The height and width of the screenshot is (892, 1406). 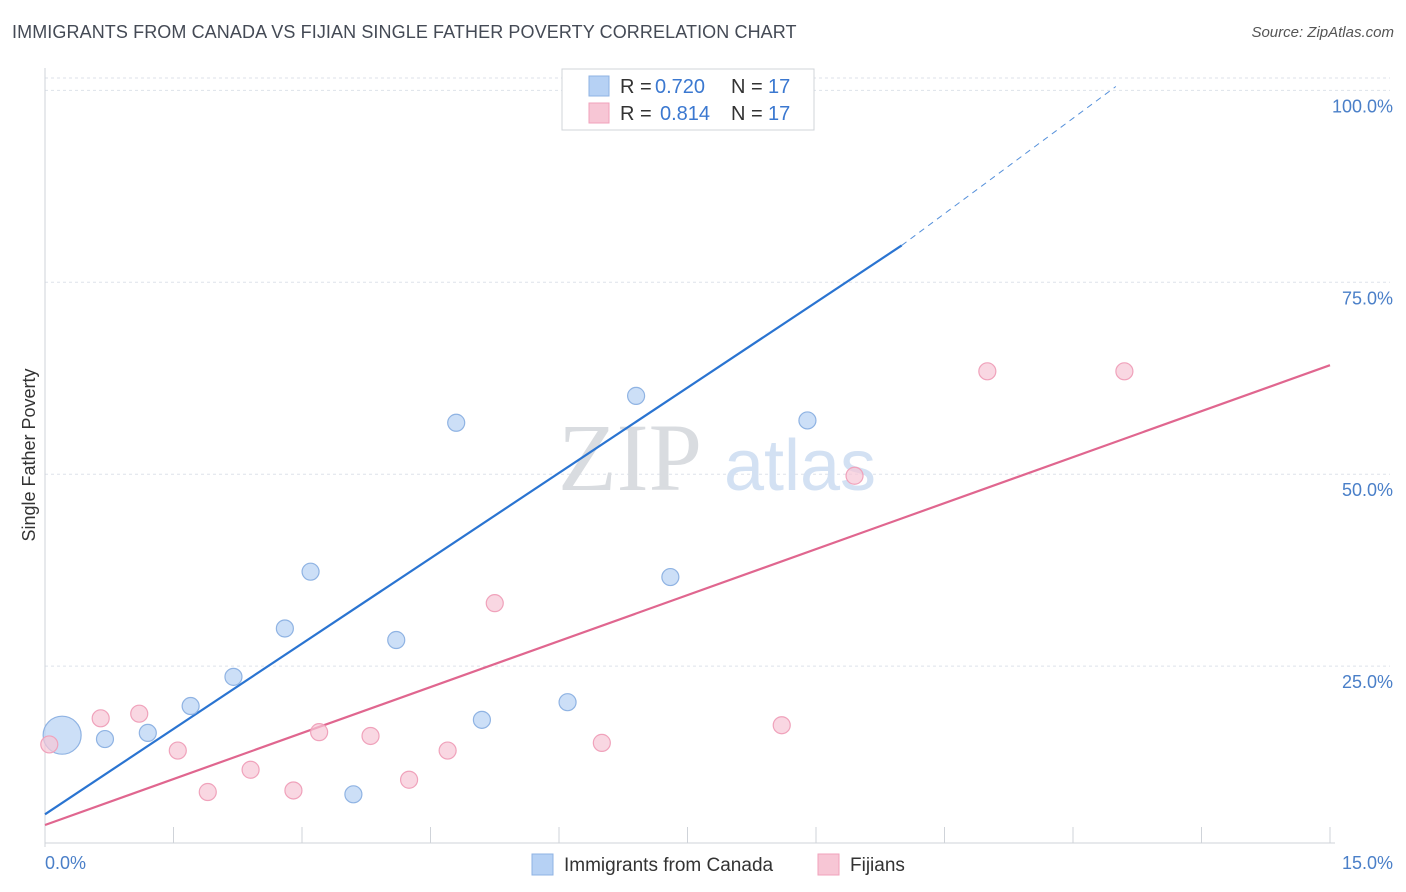 I want to click on correlation-legend: R = 0.720 N = 17 R = 0.814 N = 17, so click(x=688, y=99).